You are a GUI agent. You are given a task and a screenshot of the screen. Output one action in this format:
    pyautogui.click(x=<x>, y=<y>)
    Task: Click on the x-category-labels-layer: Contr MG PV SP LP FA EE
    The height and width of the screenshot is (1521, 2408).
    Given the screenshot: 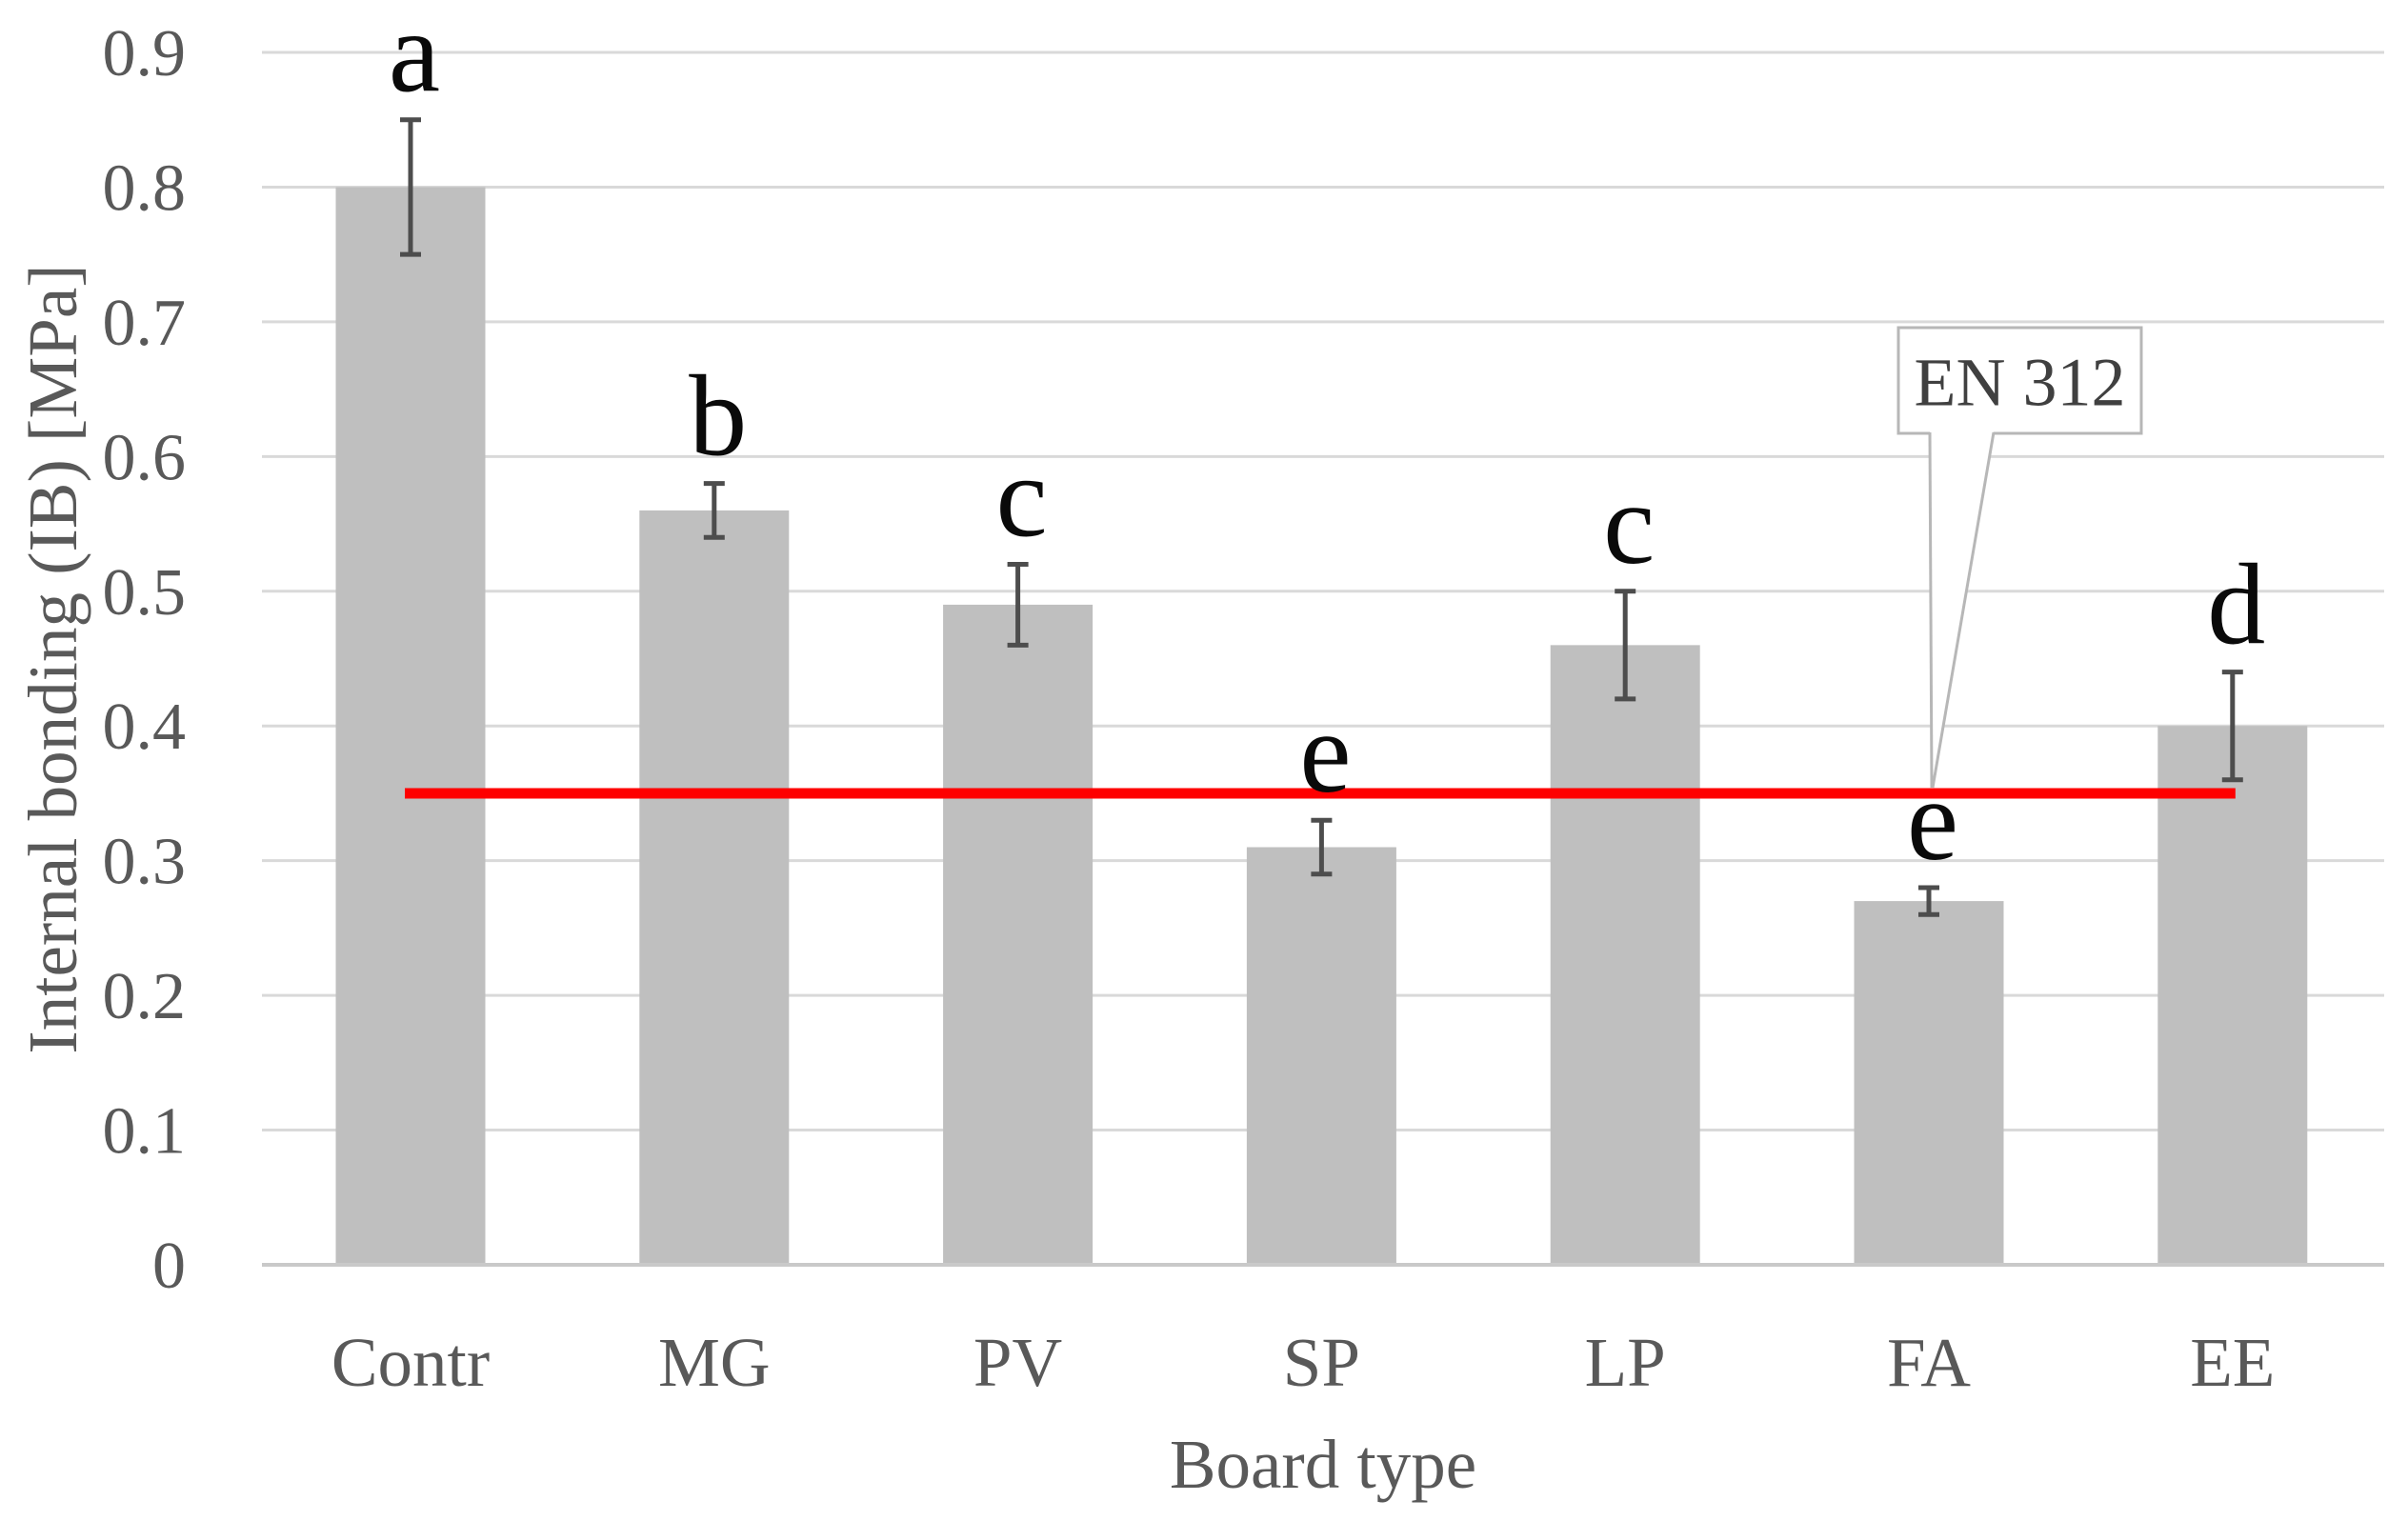 What is the action you would take?
    pyautogui.click(x=1303, y=1362)
    